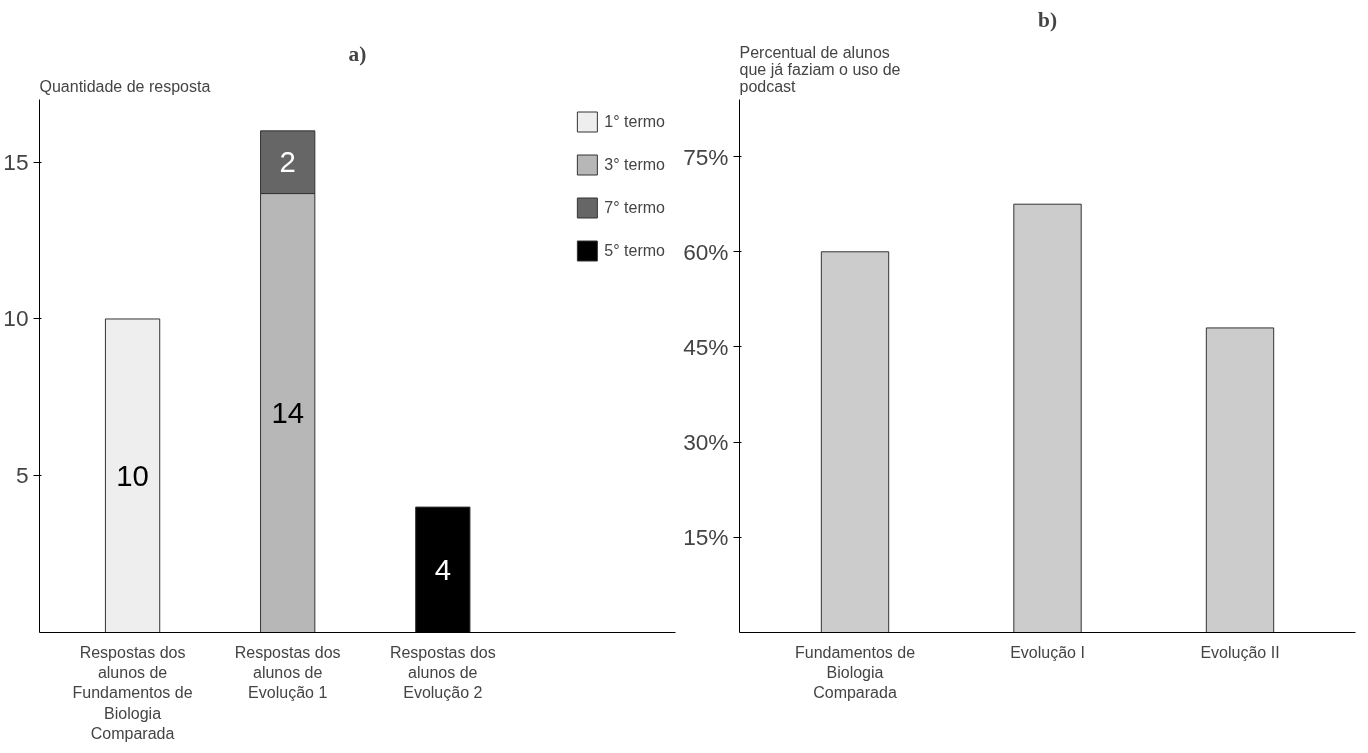  What do you see at coordinates (16, 161) in the screenshot?
I see `y-tick-label: 15` at bounding box center [16, 161].